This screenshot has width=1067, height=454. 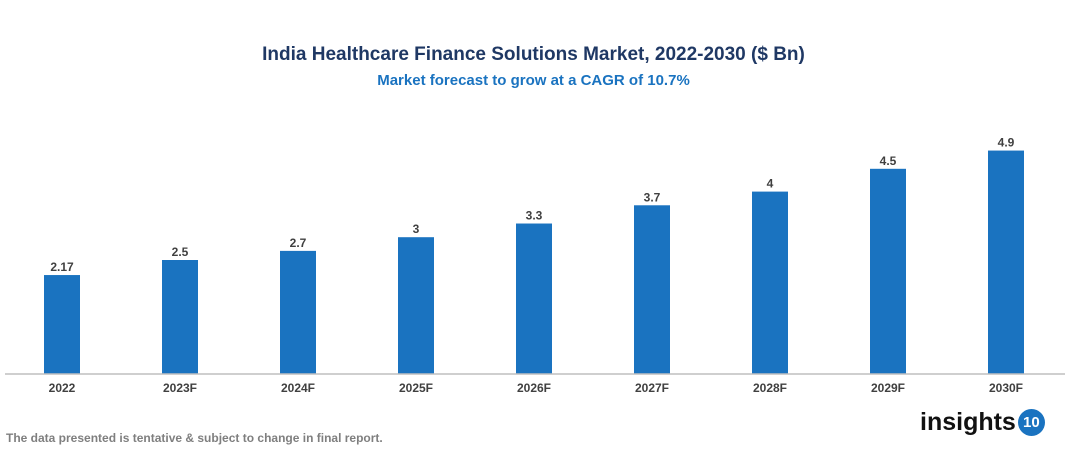 I want to click on data-label: 4.9, so click(x=1006, y=143).